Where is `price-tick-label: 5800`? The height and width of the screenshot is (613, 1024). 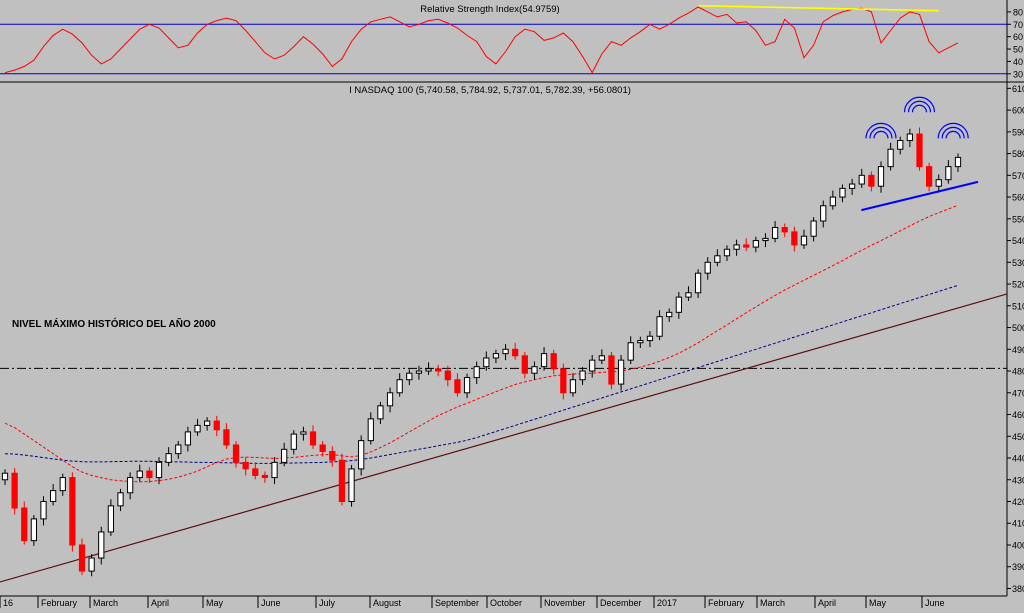 price-tick-label: 5800 is located at coordinates (1018, 154).